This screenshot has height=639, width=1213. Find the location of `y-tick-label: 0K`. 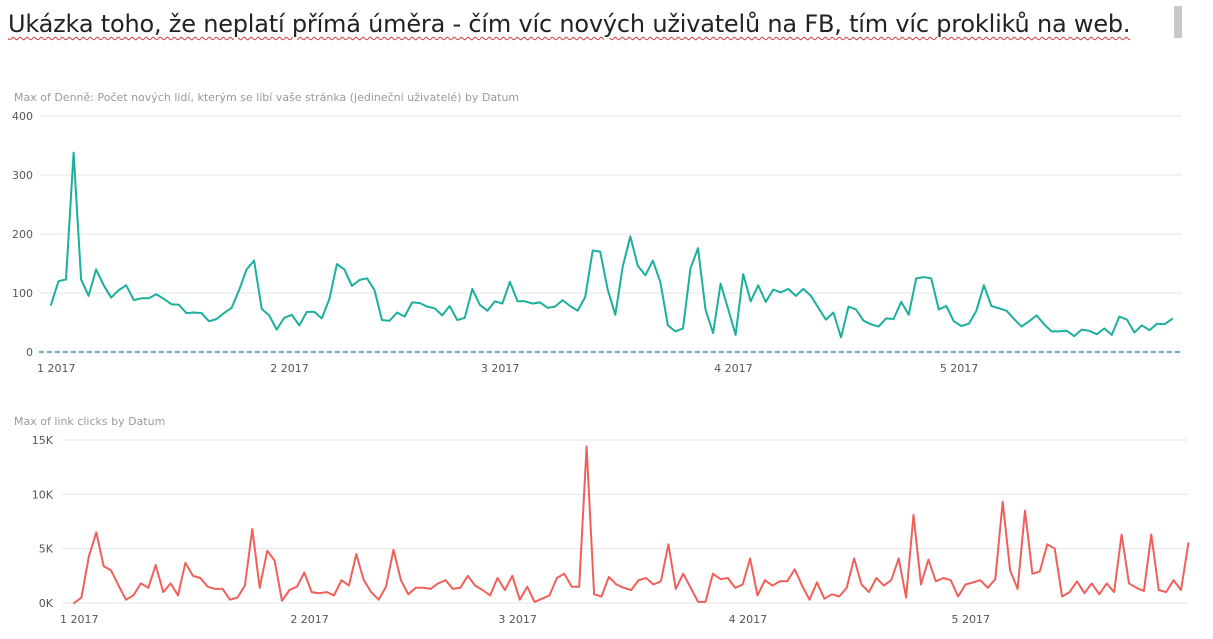

y-tick-label: 0K is located at coordinates (46, 603).